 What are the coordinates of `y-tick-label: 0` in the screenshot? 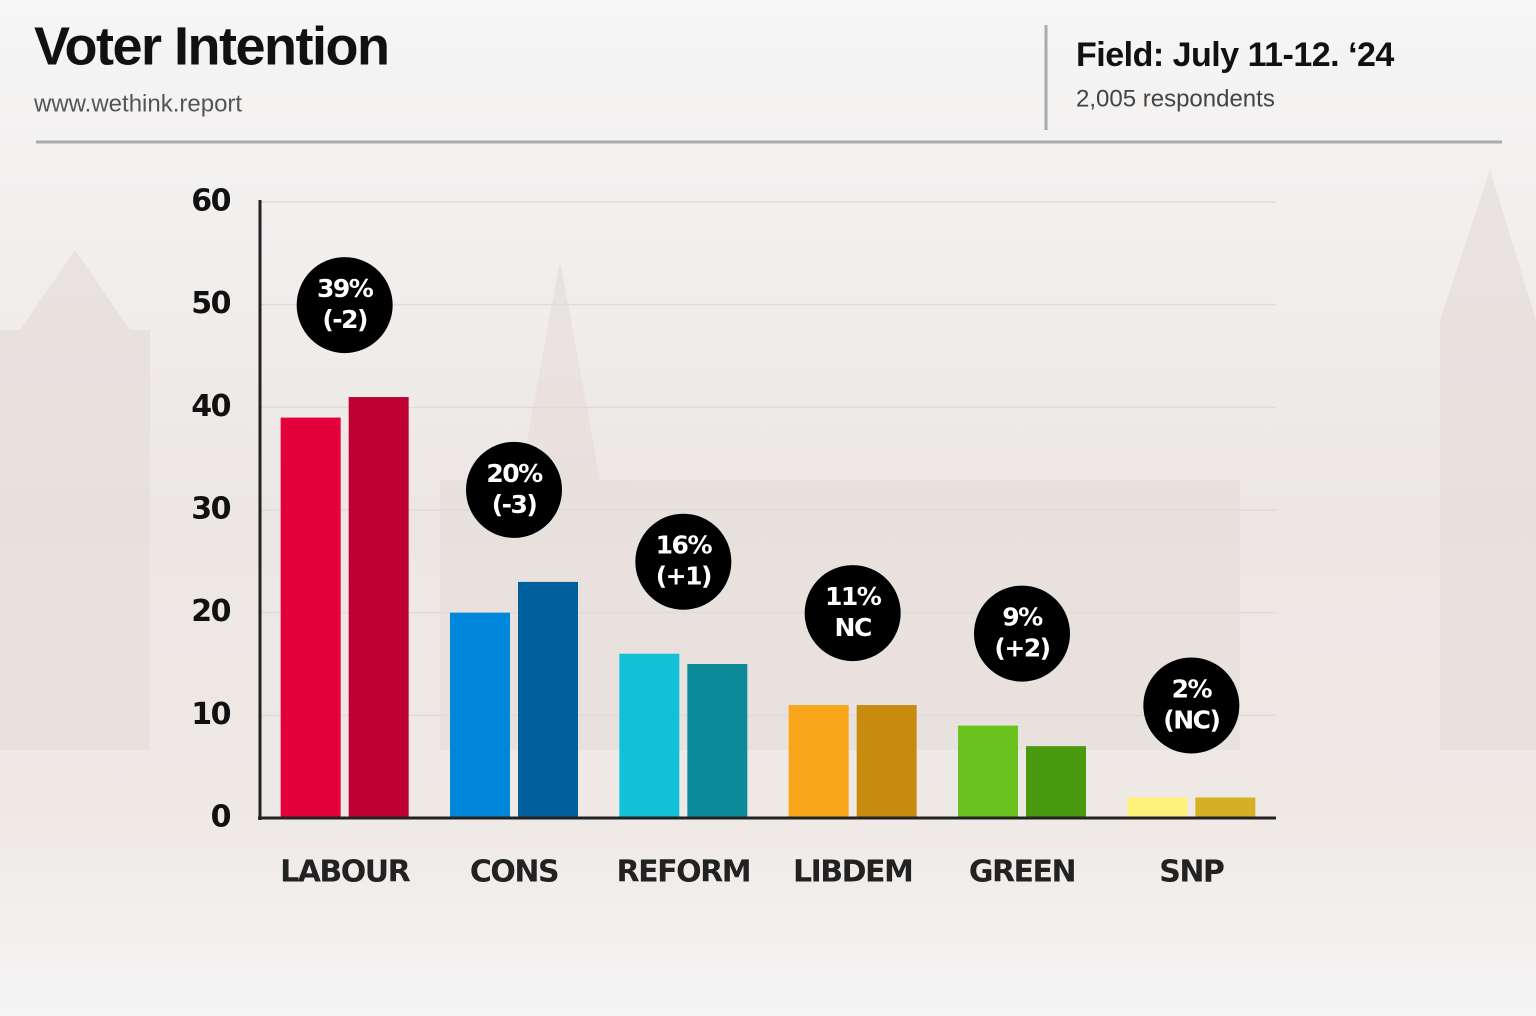 It's located at (221, 817).